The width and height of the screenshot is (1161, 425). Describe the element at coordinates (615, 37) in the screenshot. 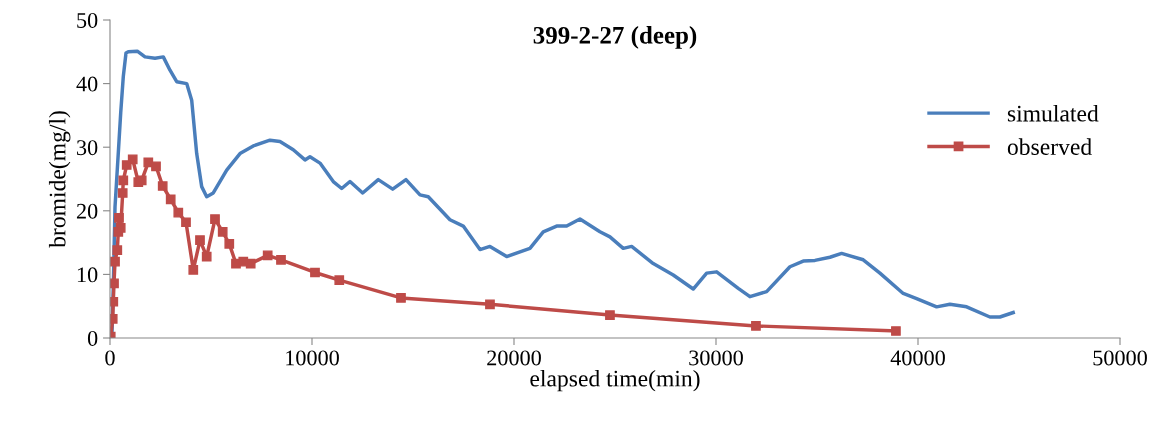

I see `chart-title: 399-2-27 (deep)` at that location.